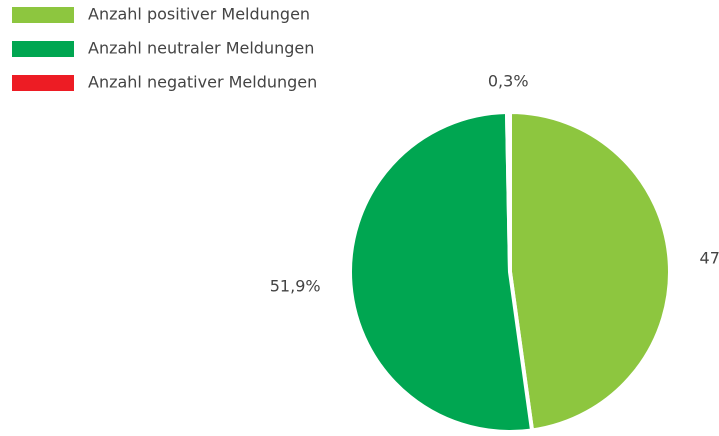 This screenshot has height=436, width=719. What do you see at coordinates (199, 14) in the screenshot?
I see `legend-label: Anzahl positiver Meldungen` at bounding box center [199, 14].